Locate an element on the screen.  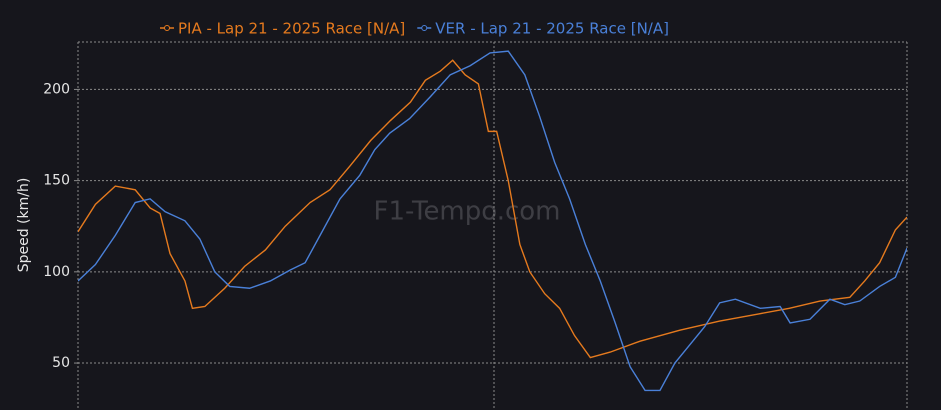
y-tick-label: 150 is located at coordinates (56, 181).